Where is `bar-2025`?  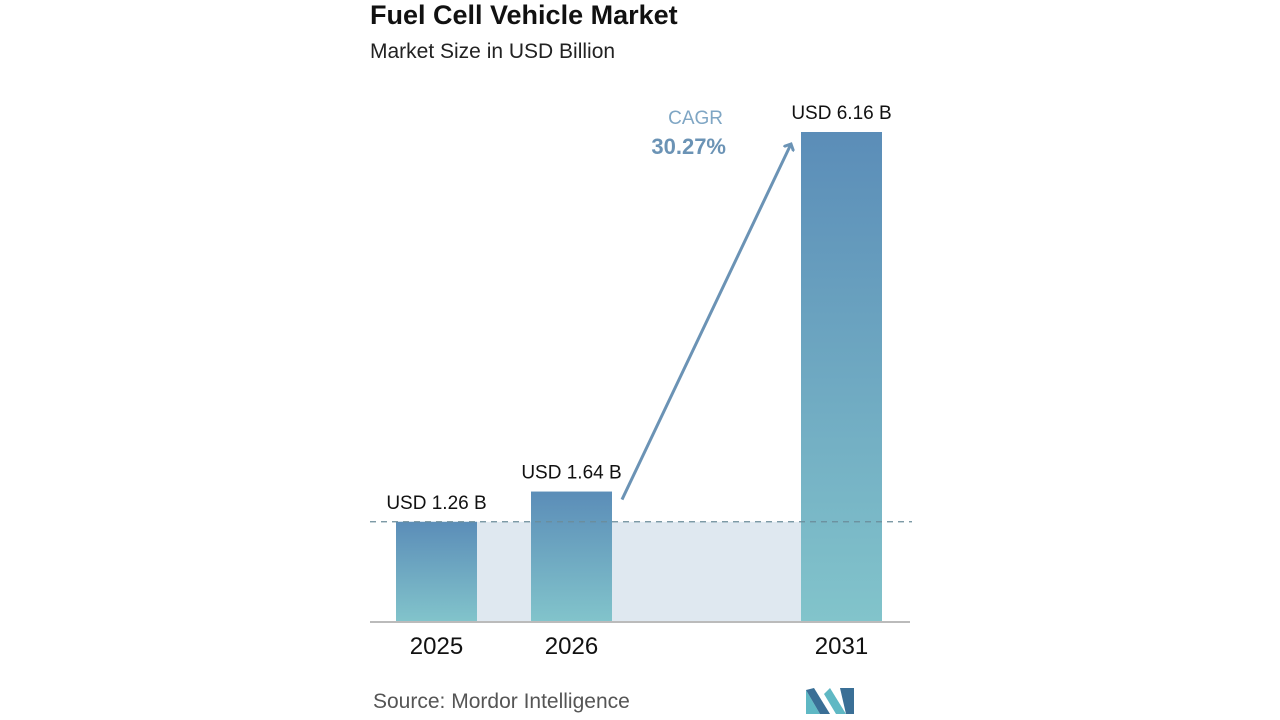
bar-2025 is located at coordinates (436, 571).